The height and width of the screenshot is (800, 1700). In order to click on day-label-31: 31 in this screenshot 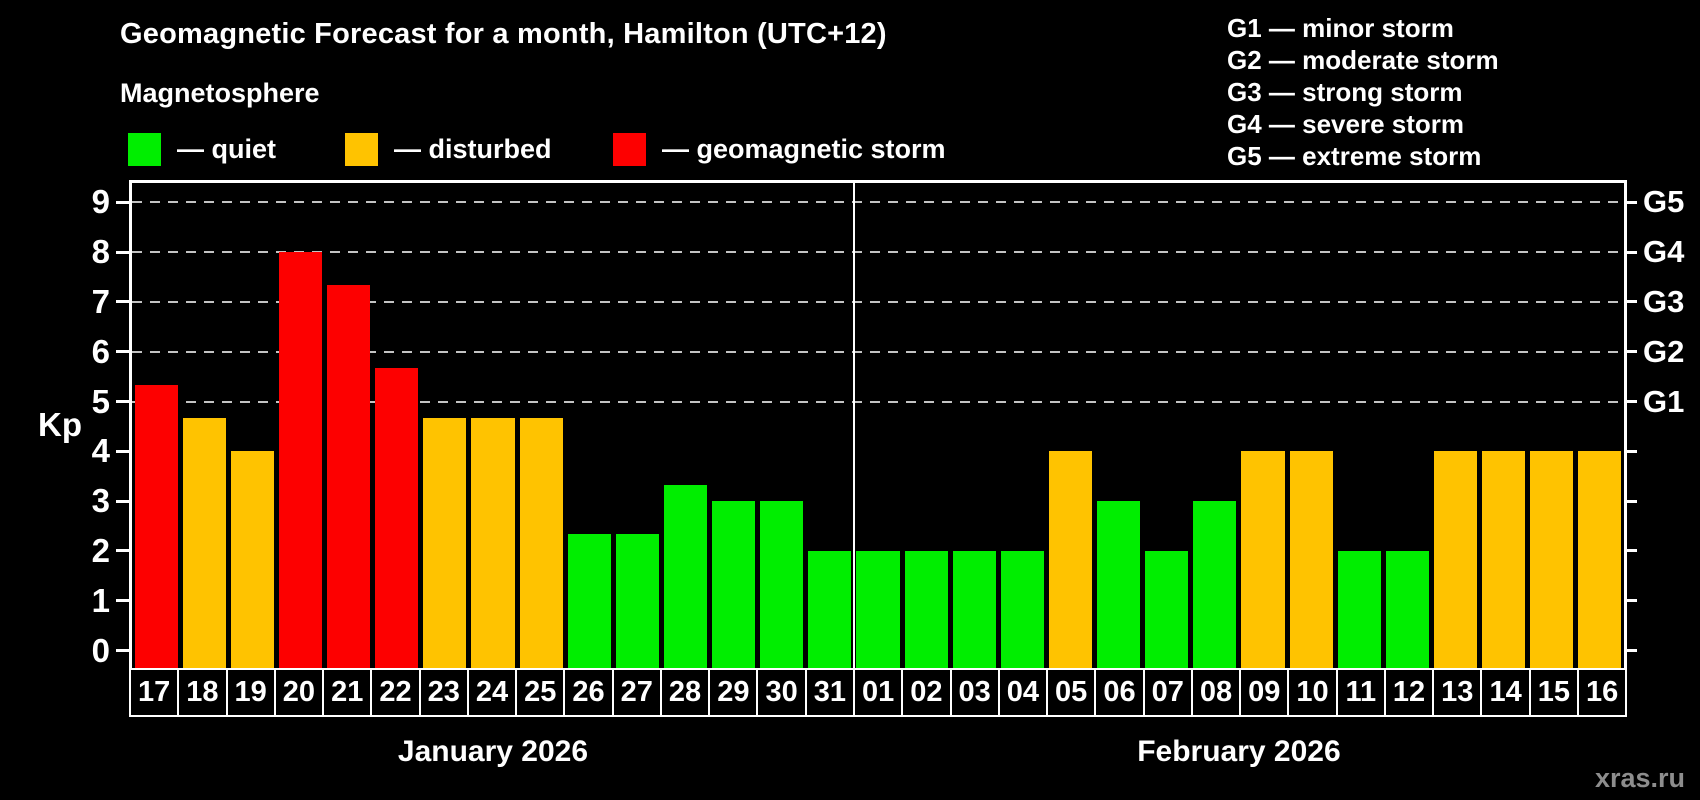, I will do `click(831, 692)`.